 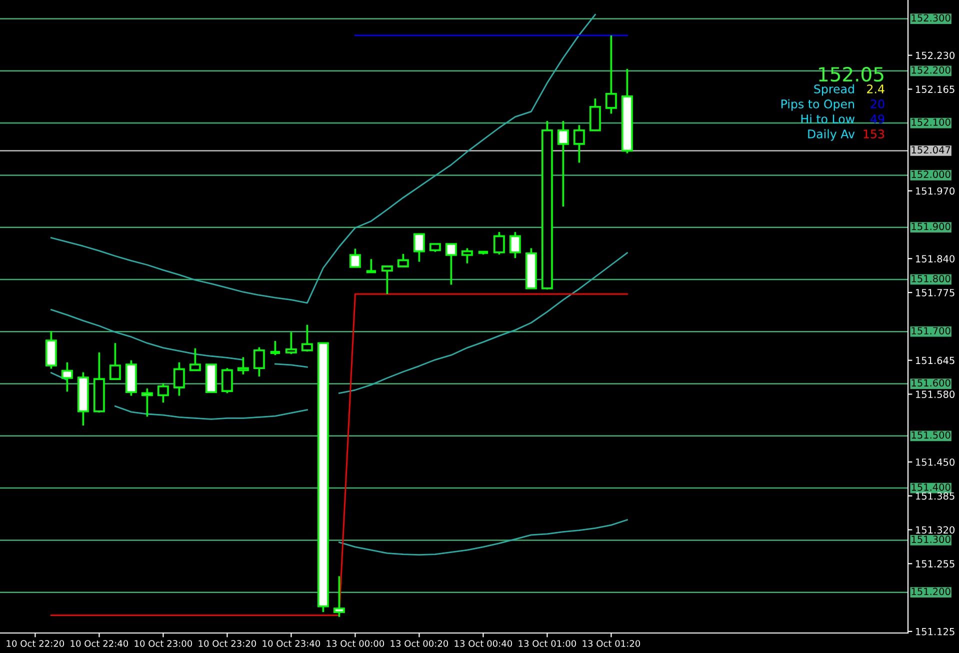 I want to click on ref-line-label: 152.047, so click(x=931, y=150).